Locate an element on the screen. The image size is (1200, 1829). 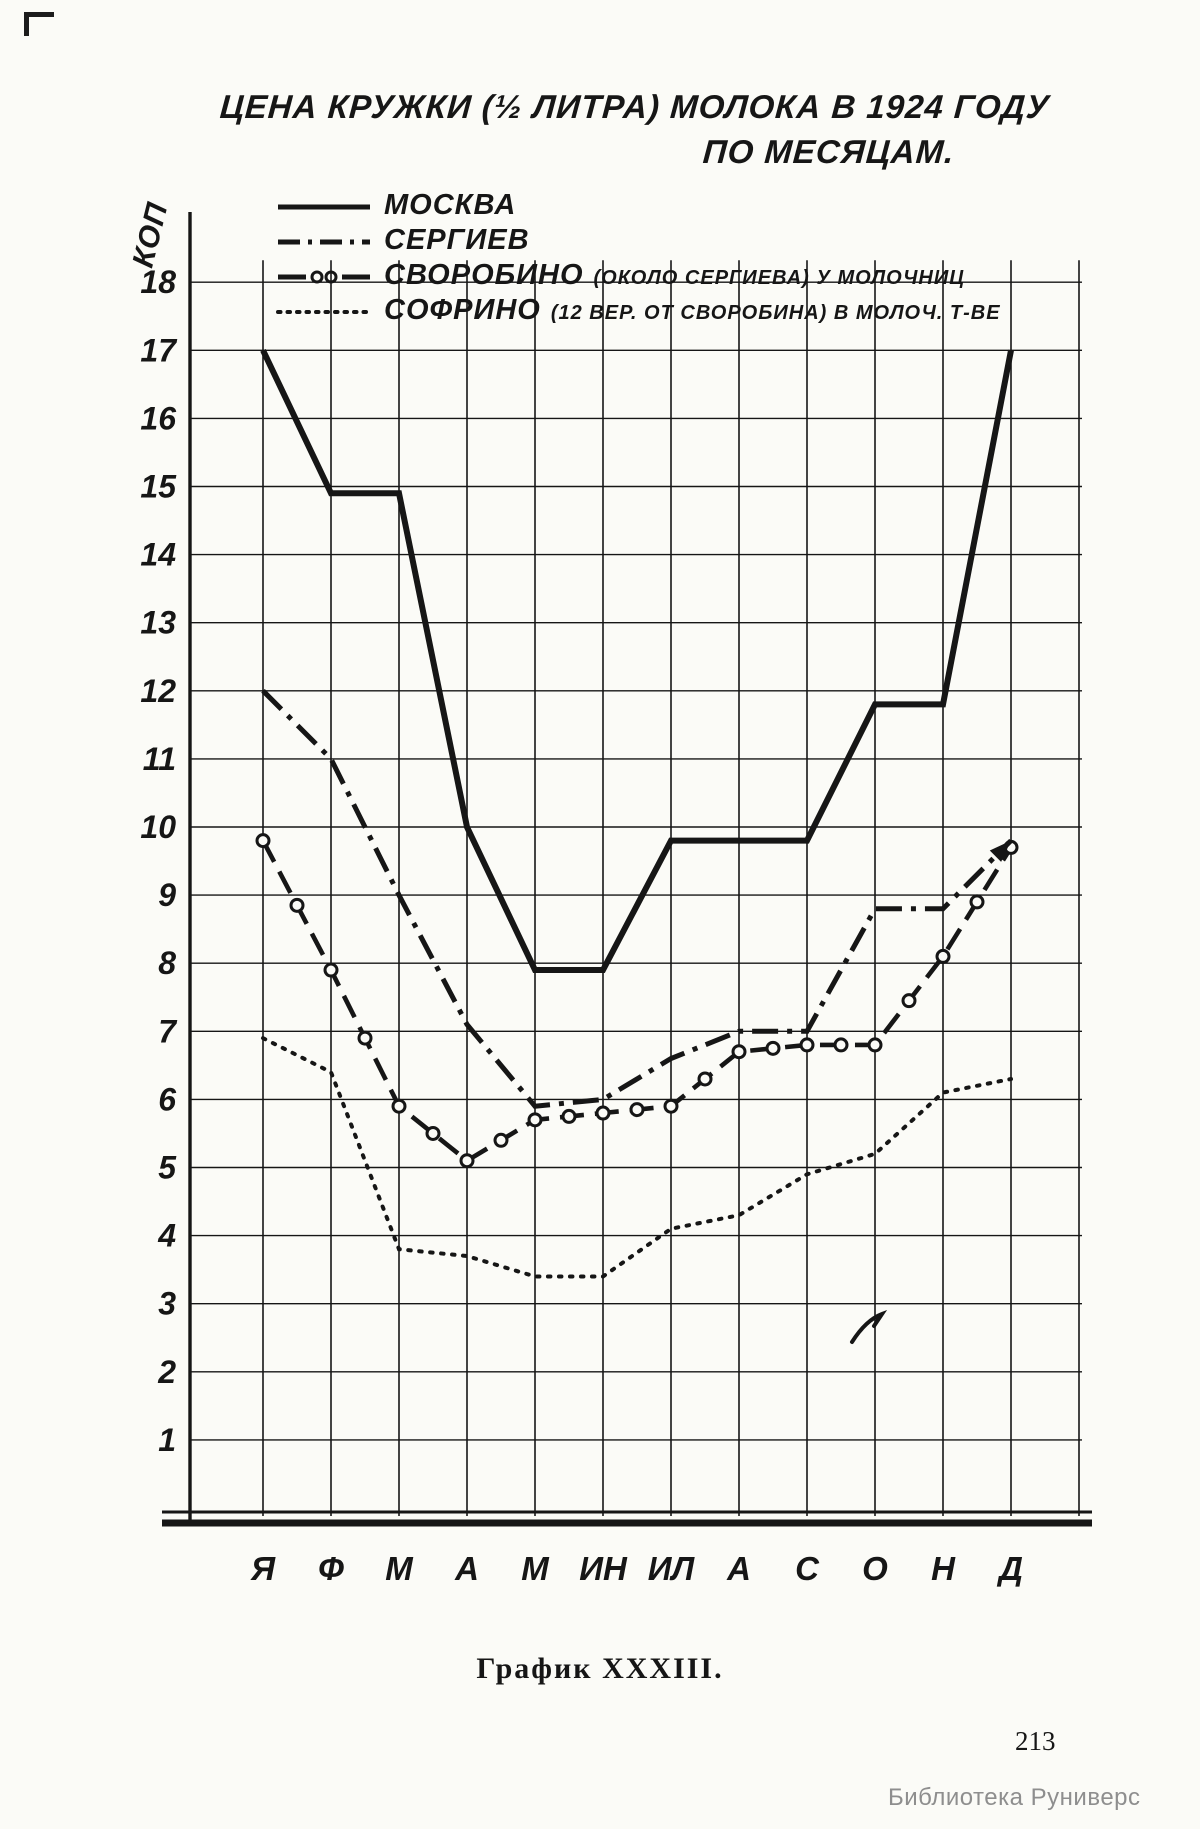
y-tick-label: 16 is located at coordinates (158, 418).